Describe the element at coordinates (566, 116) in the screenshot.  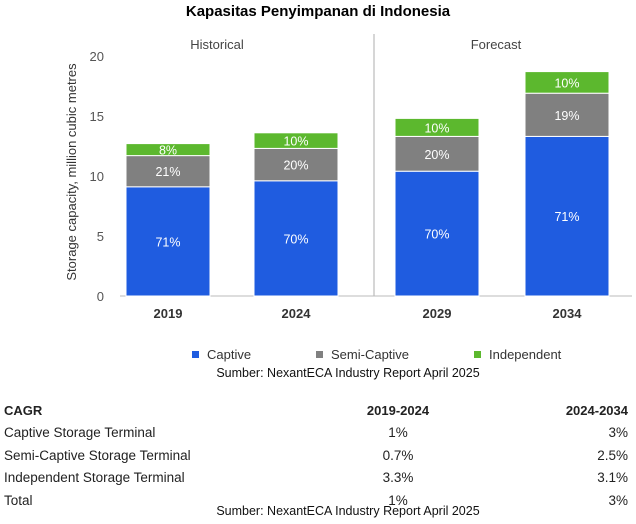
I see `bar-data-label: 19%` at that location.